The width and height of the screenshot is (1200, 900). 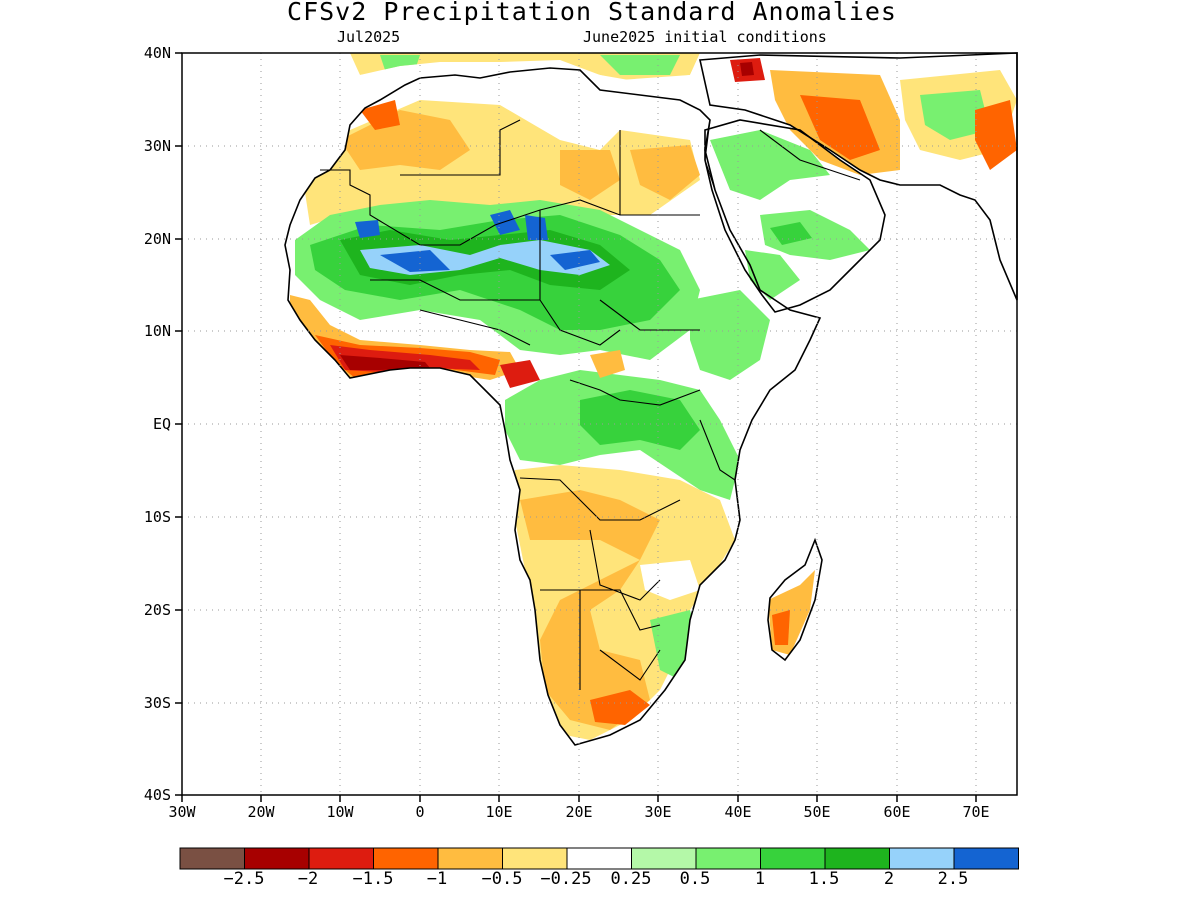 I want to click on lon-label-50e: 50E, so click(x=817, y=812).